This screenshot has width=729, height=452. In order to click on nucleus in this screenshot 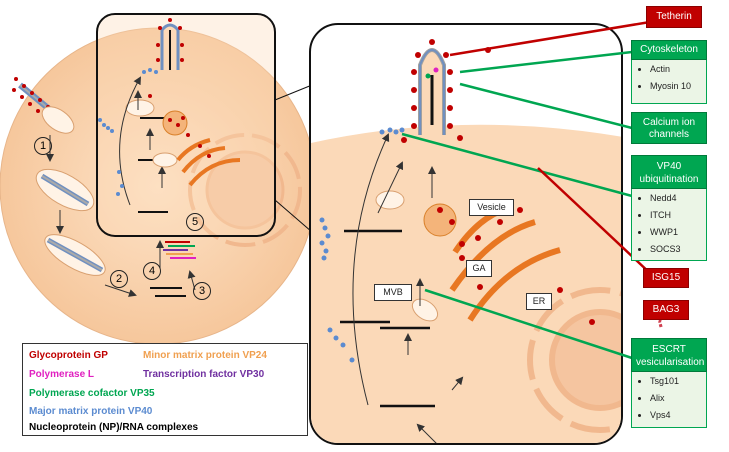, I will do `click(245, 190)`.